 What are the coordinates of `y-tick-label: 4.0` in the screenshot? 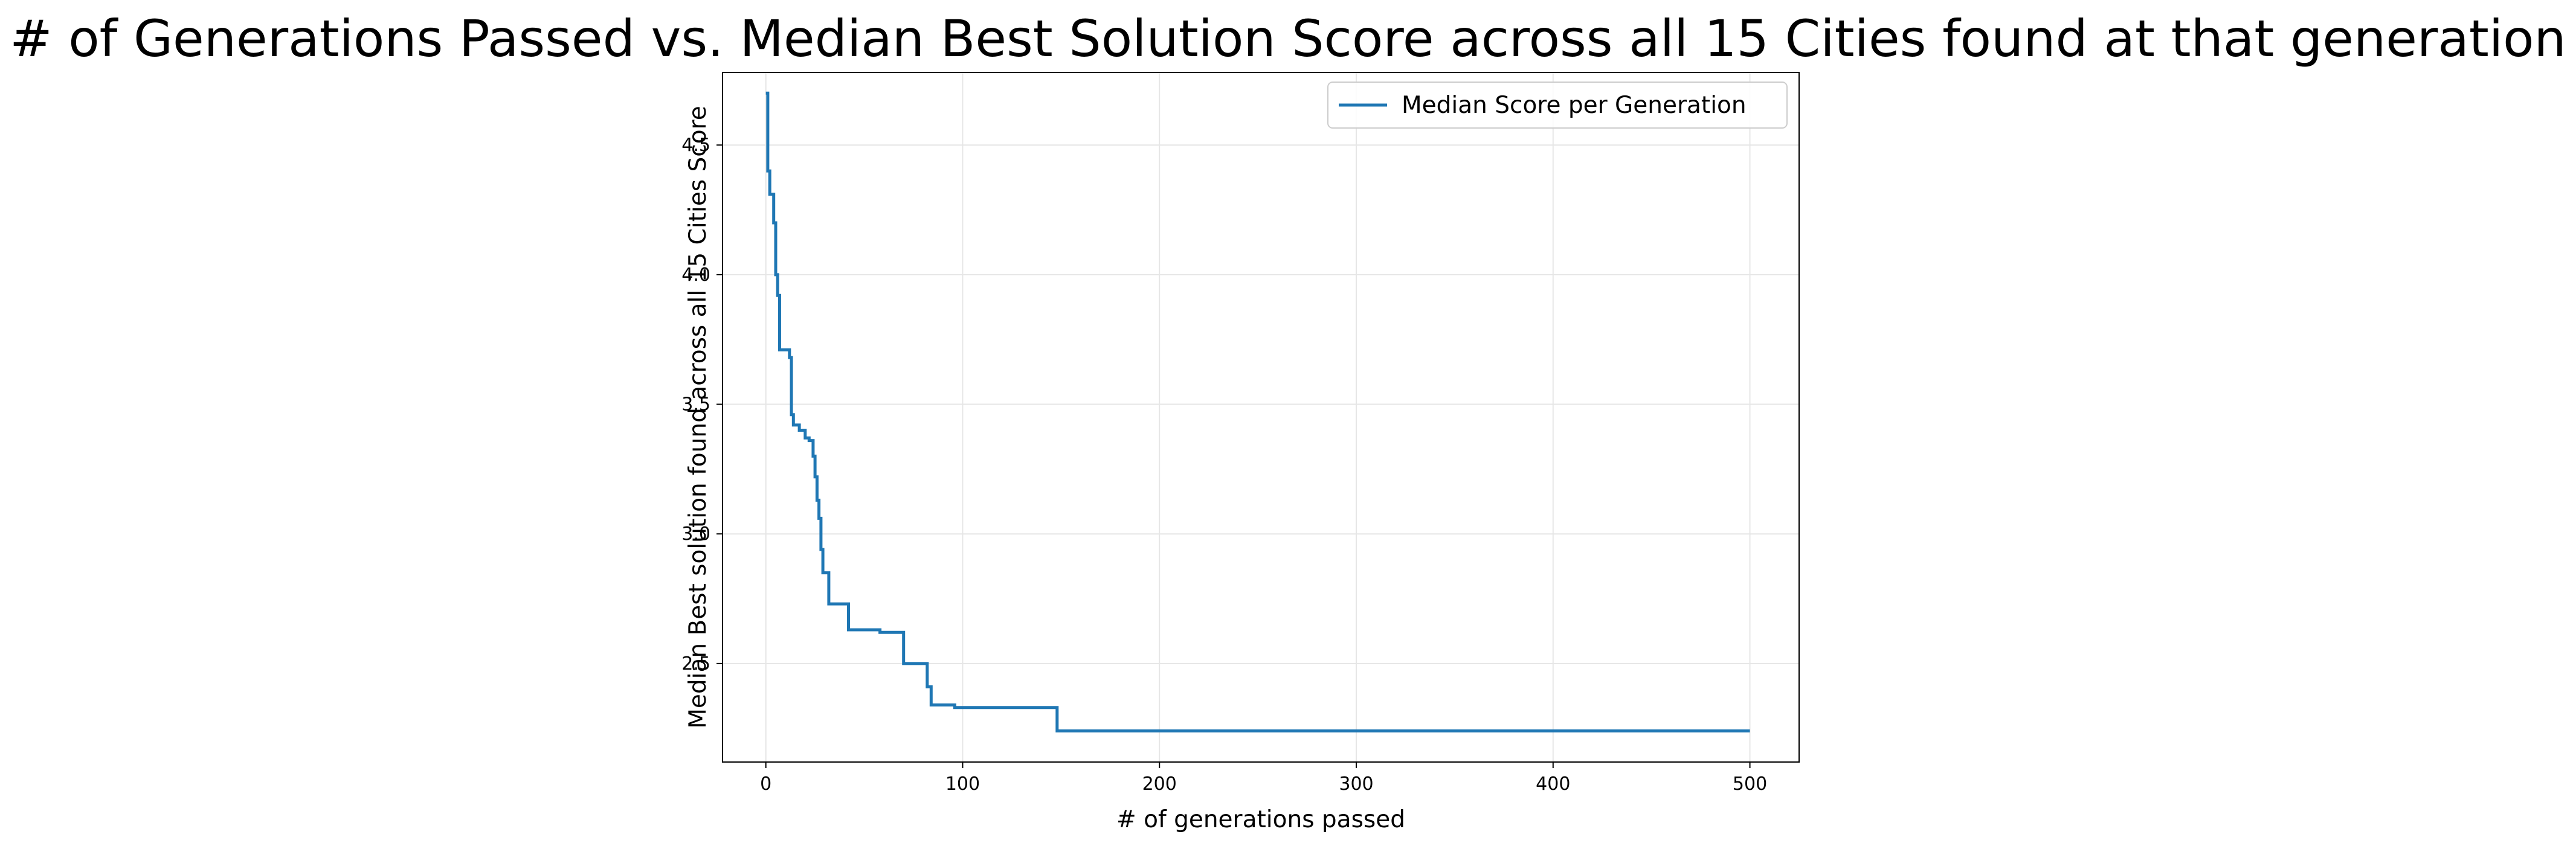 It's located at (695, 275).